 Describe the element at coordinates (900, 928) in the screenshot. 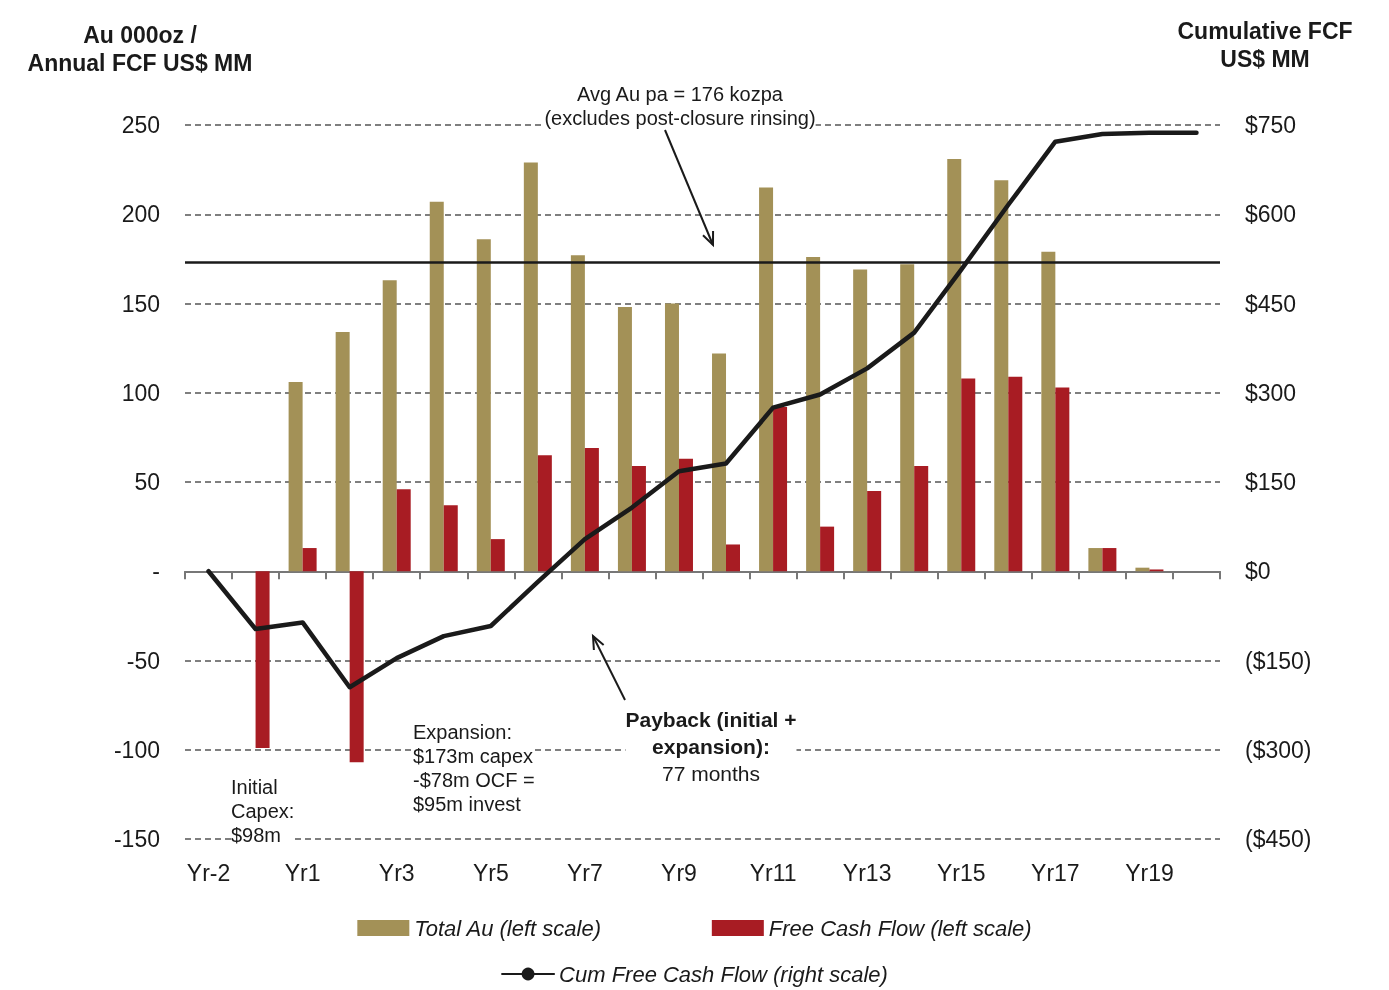

I see `legend-label: Free Cash Flow (left scale)` at that location.